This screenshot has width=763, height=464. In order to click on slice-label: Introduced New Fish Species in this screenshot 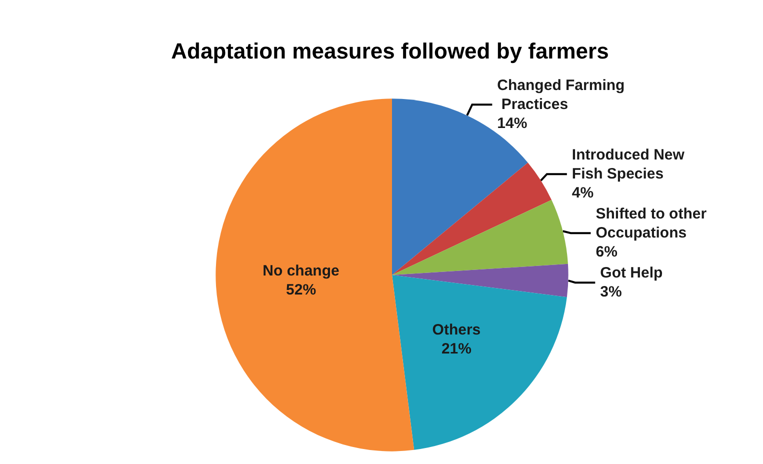, I will do `click(630, 164)`.